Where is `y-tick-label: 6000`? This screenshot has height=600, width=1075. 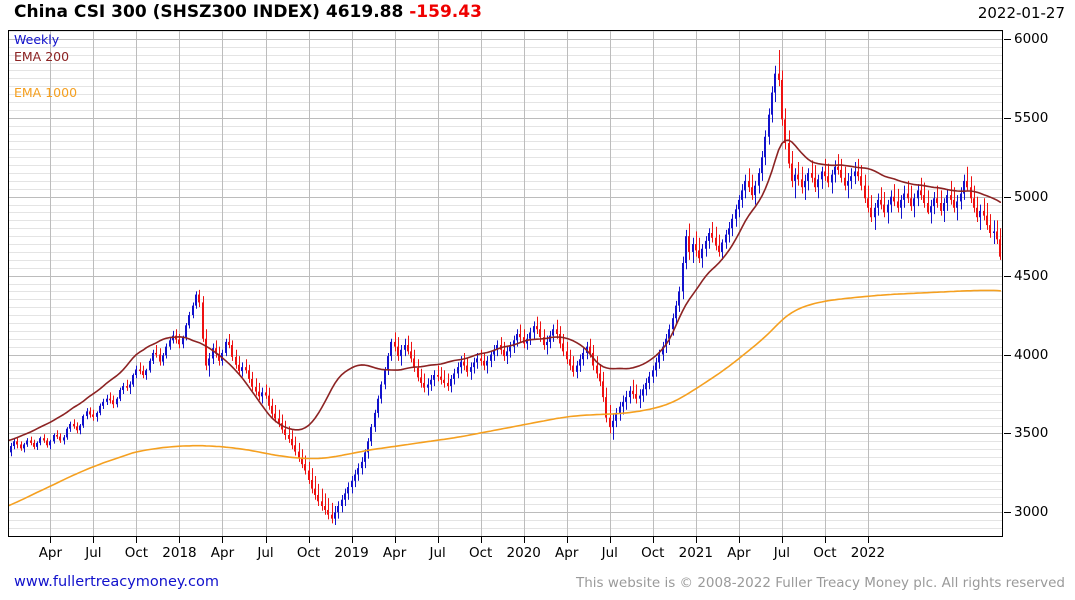
y-tick-label: 6000 is located at coordinates (1031, 38).